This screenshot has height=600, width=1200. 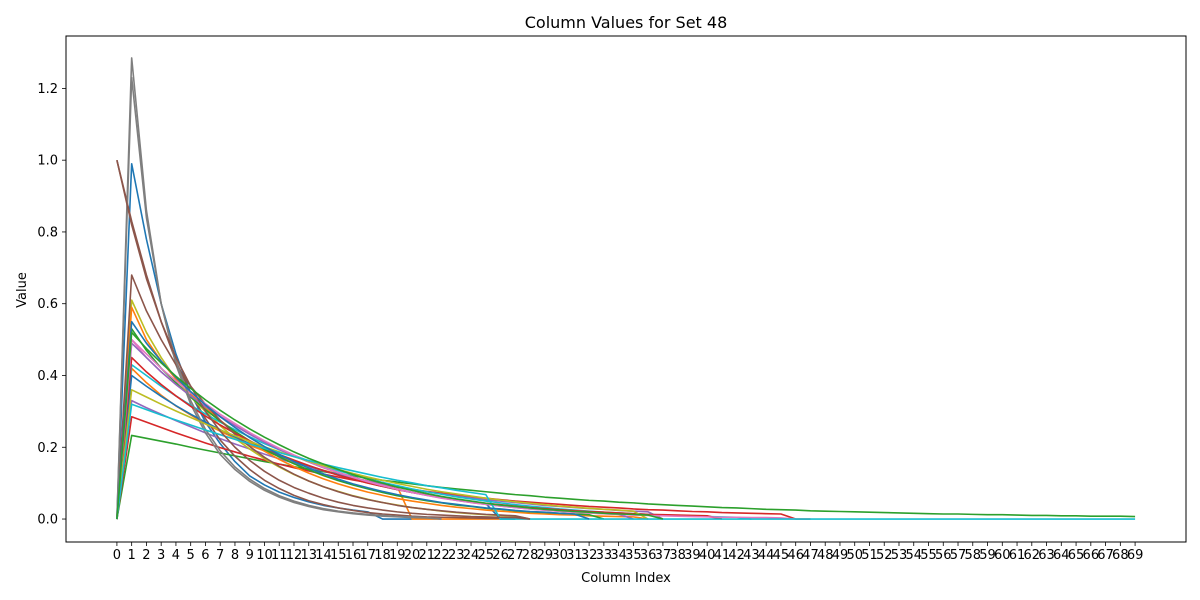 What do you see at coordinates (264, 555) in the screenshot?
I see `x-tick-label: 10` at bounding box center [264, 555].